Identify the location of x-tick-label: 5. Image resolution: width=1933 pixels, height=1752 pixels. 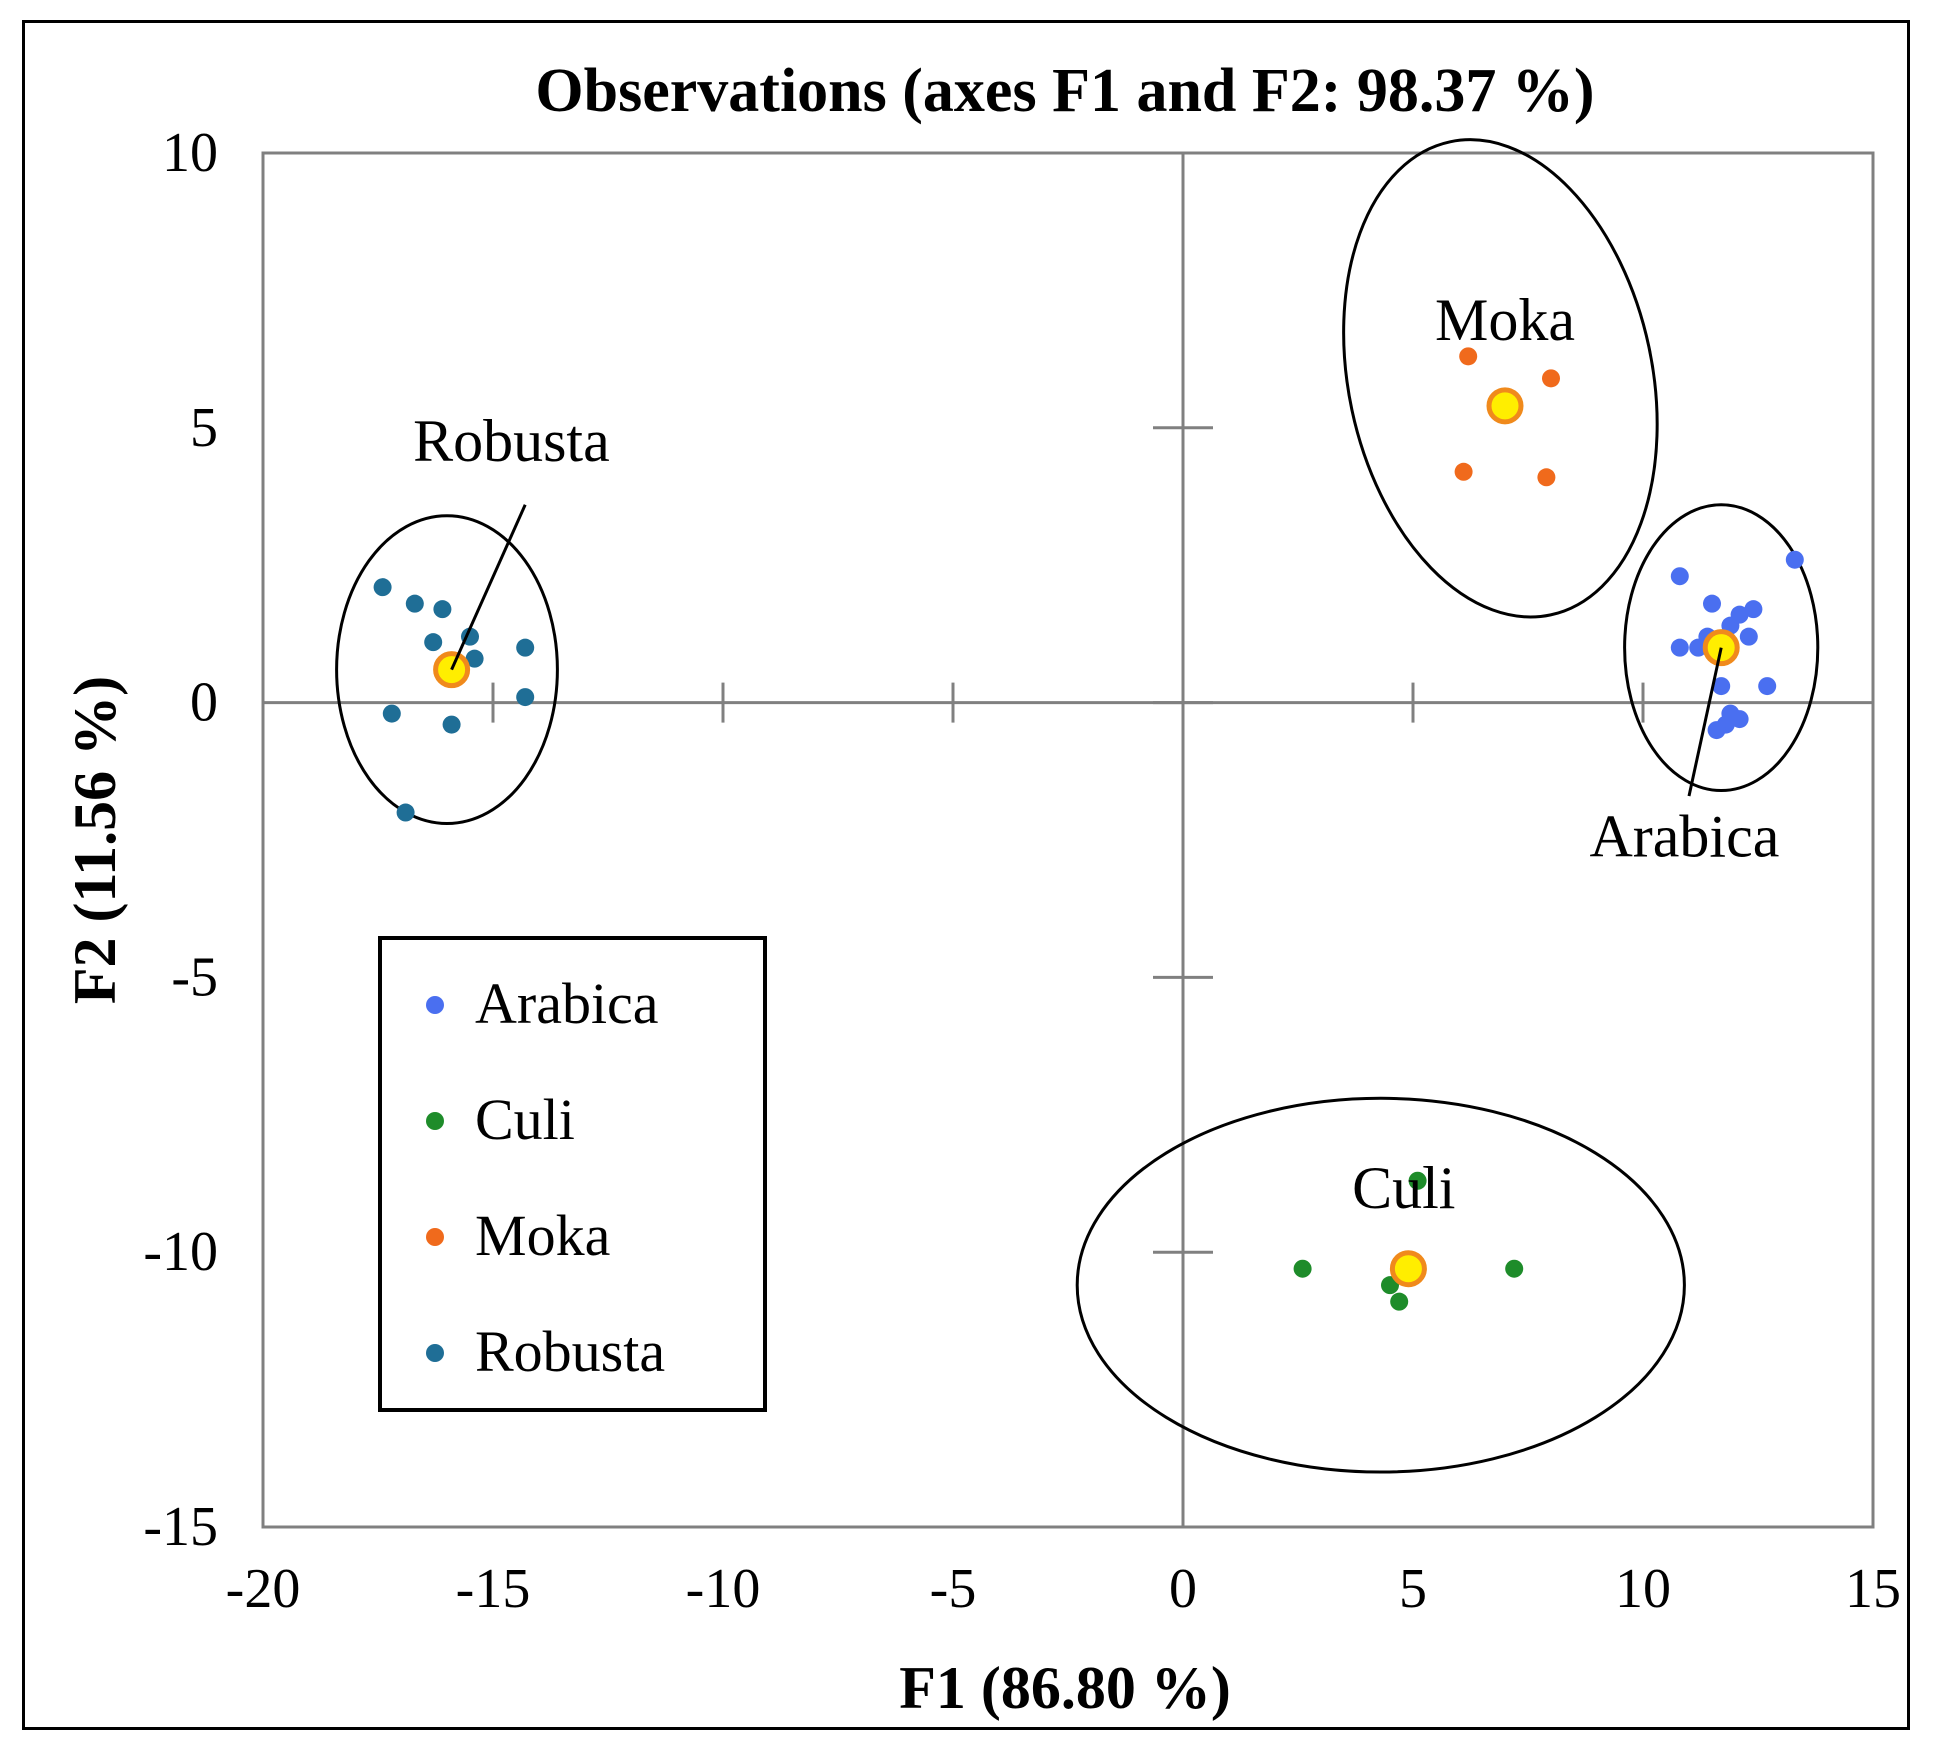
(1413, 1589).